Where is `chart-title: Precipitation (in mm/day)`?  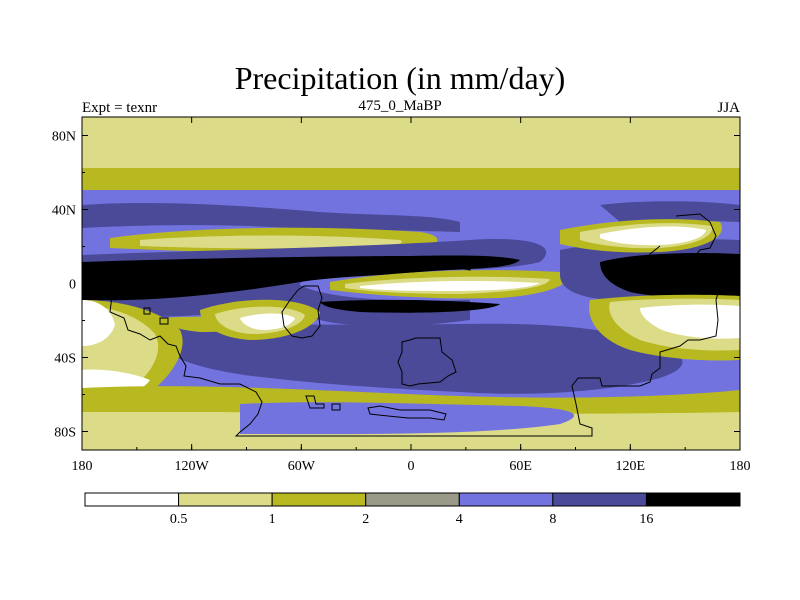 chart-title: Precipitation (in mm/day) is located at coordinates (400, 78).